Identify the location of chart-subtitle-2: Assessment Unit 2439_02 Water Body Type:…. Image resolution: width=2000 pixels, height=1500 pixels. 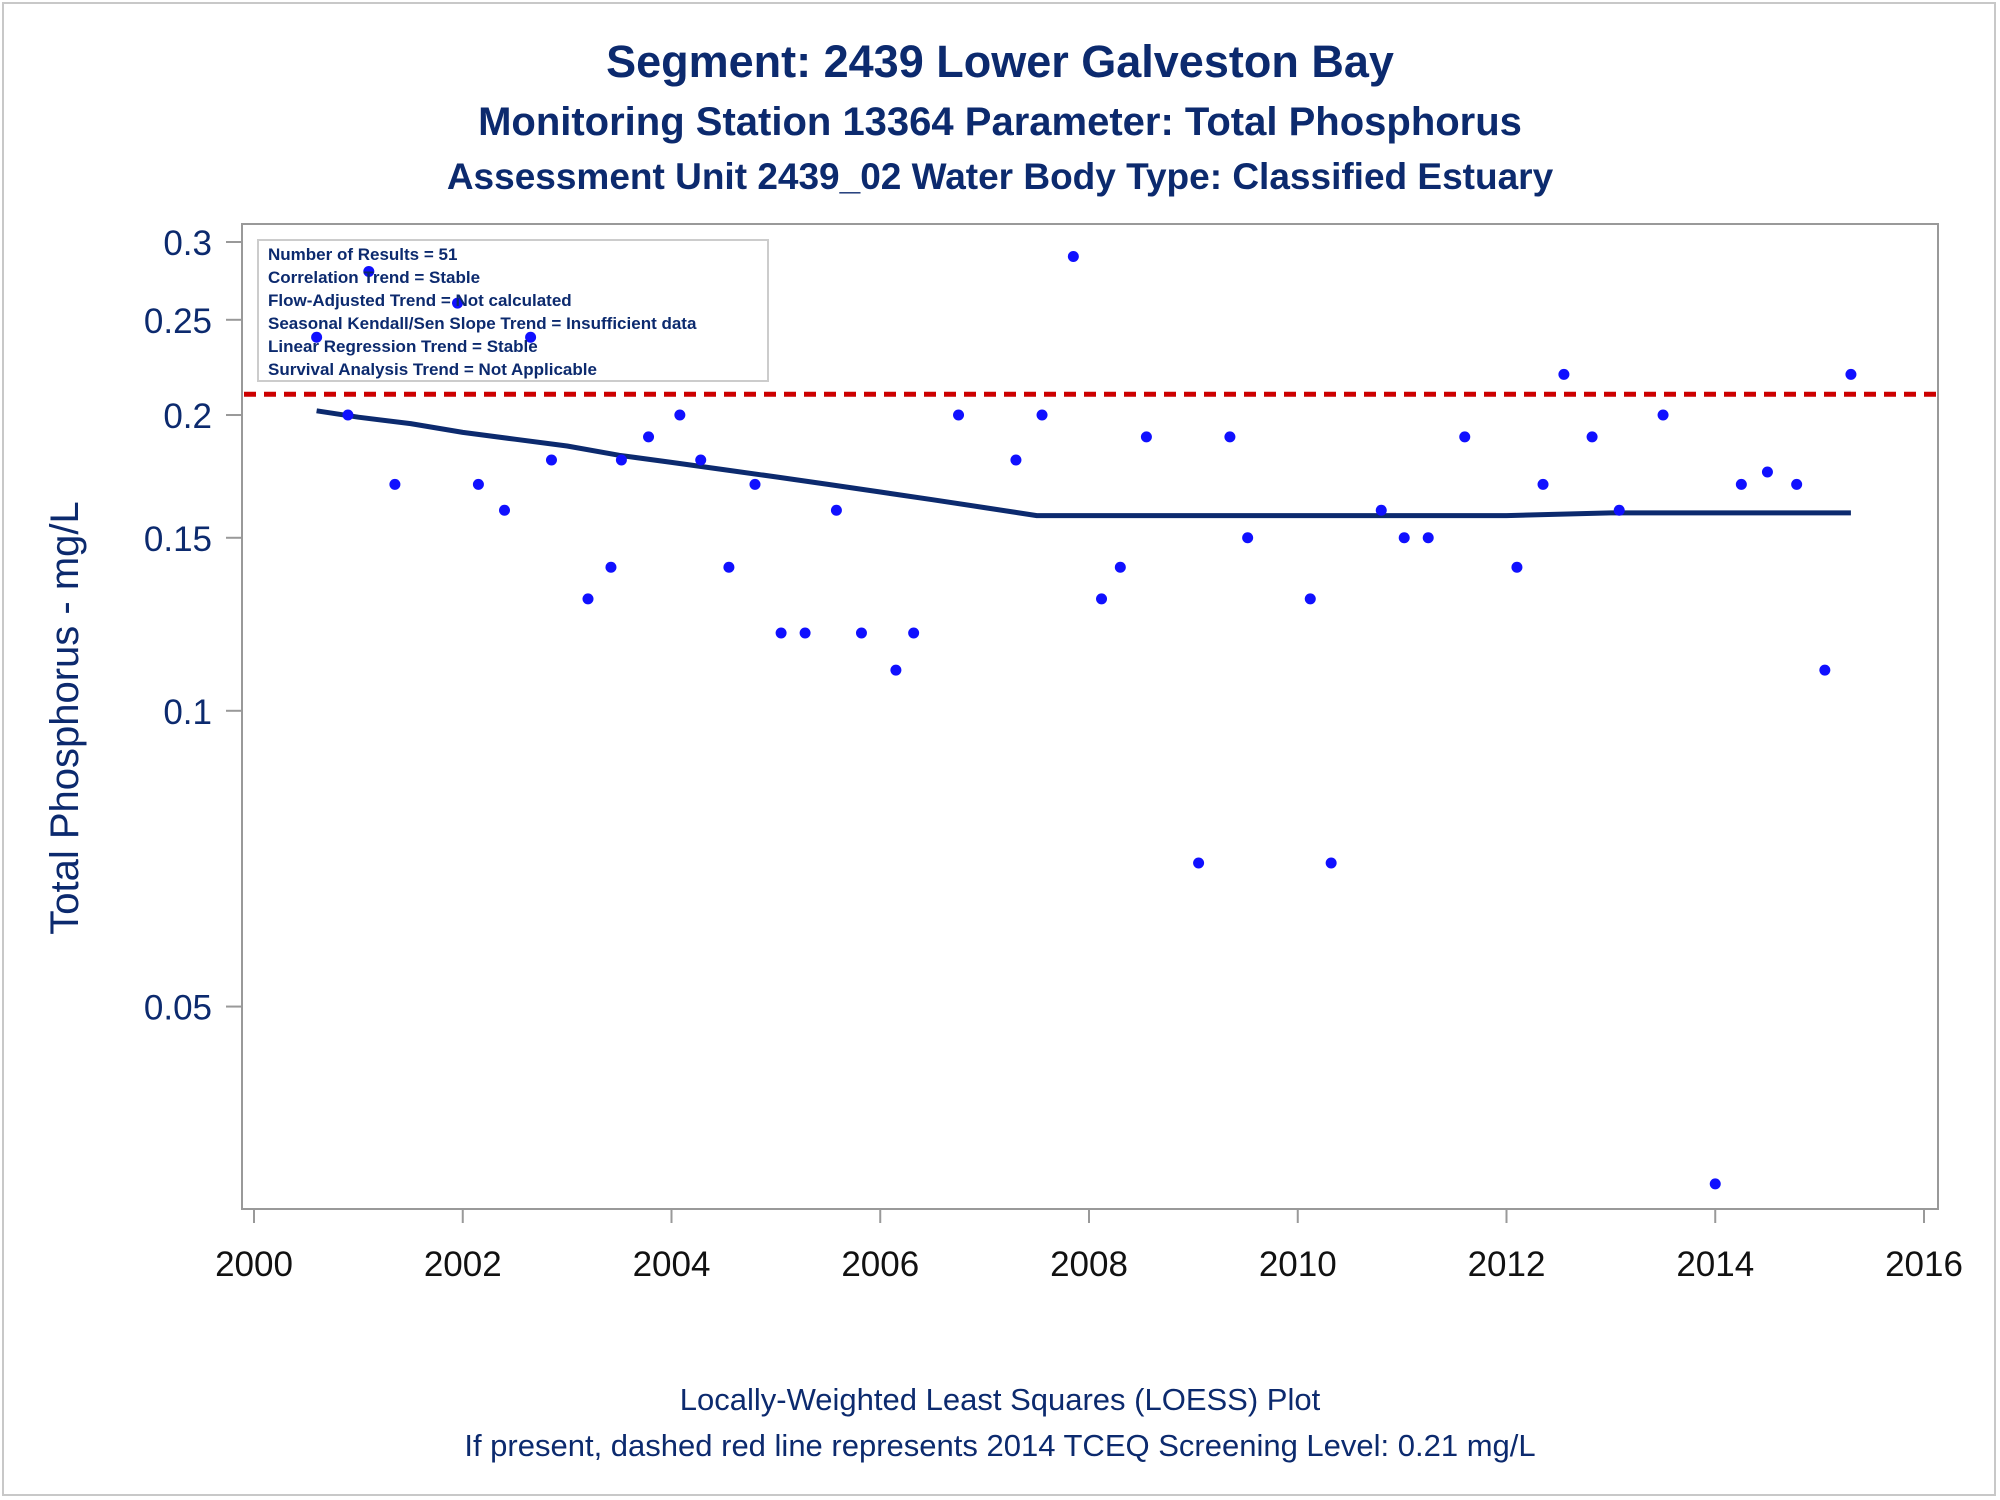
(1000, 176).